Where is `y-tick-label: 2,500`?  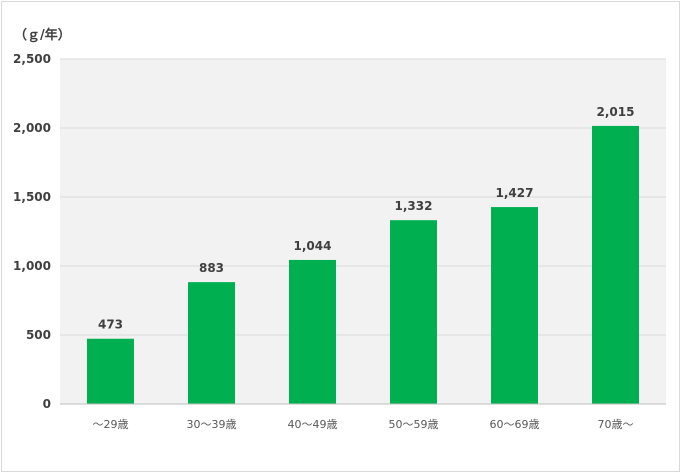
y-tick-label: 2,500 is located at coordinates (32, 59).